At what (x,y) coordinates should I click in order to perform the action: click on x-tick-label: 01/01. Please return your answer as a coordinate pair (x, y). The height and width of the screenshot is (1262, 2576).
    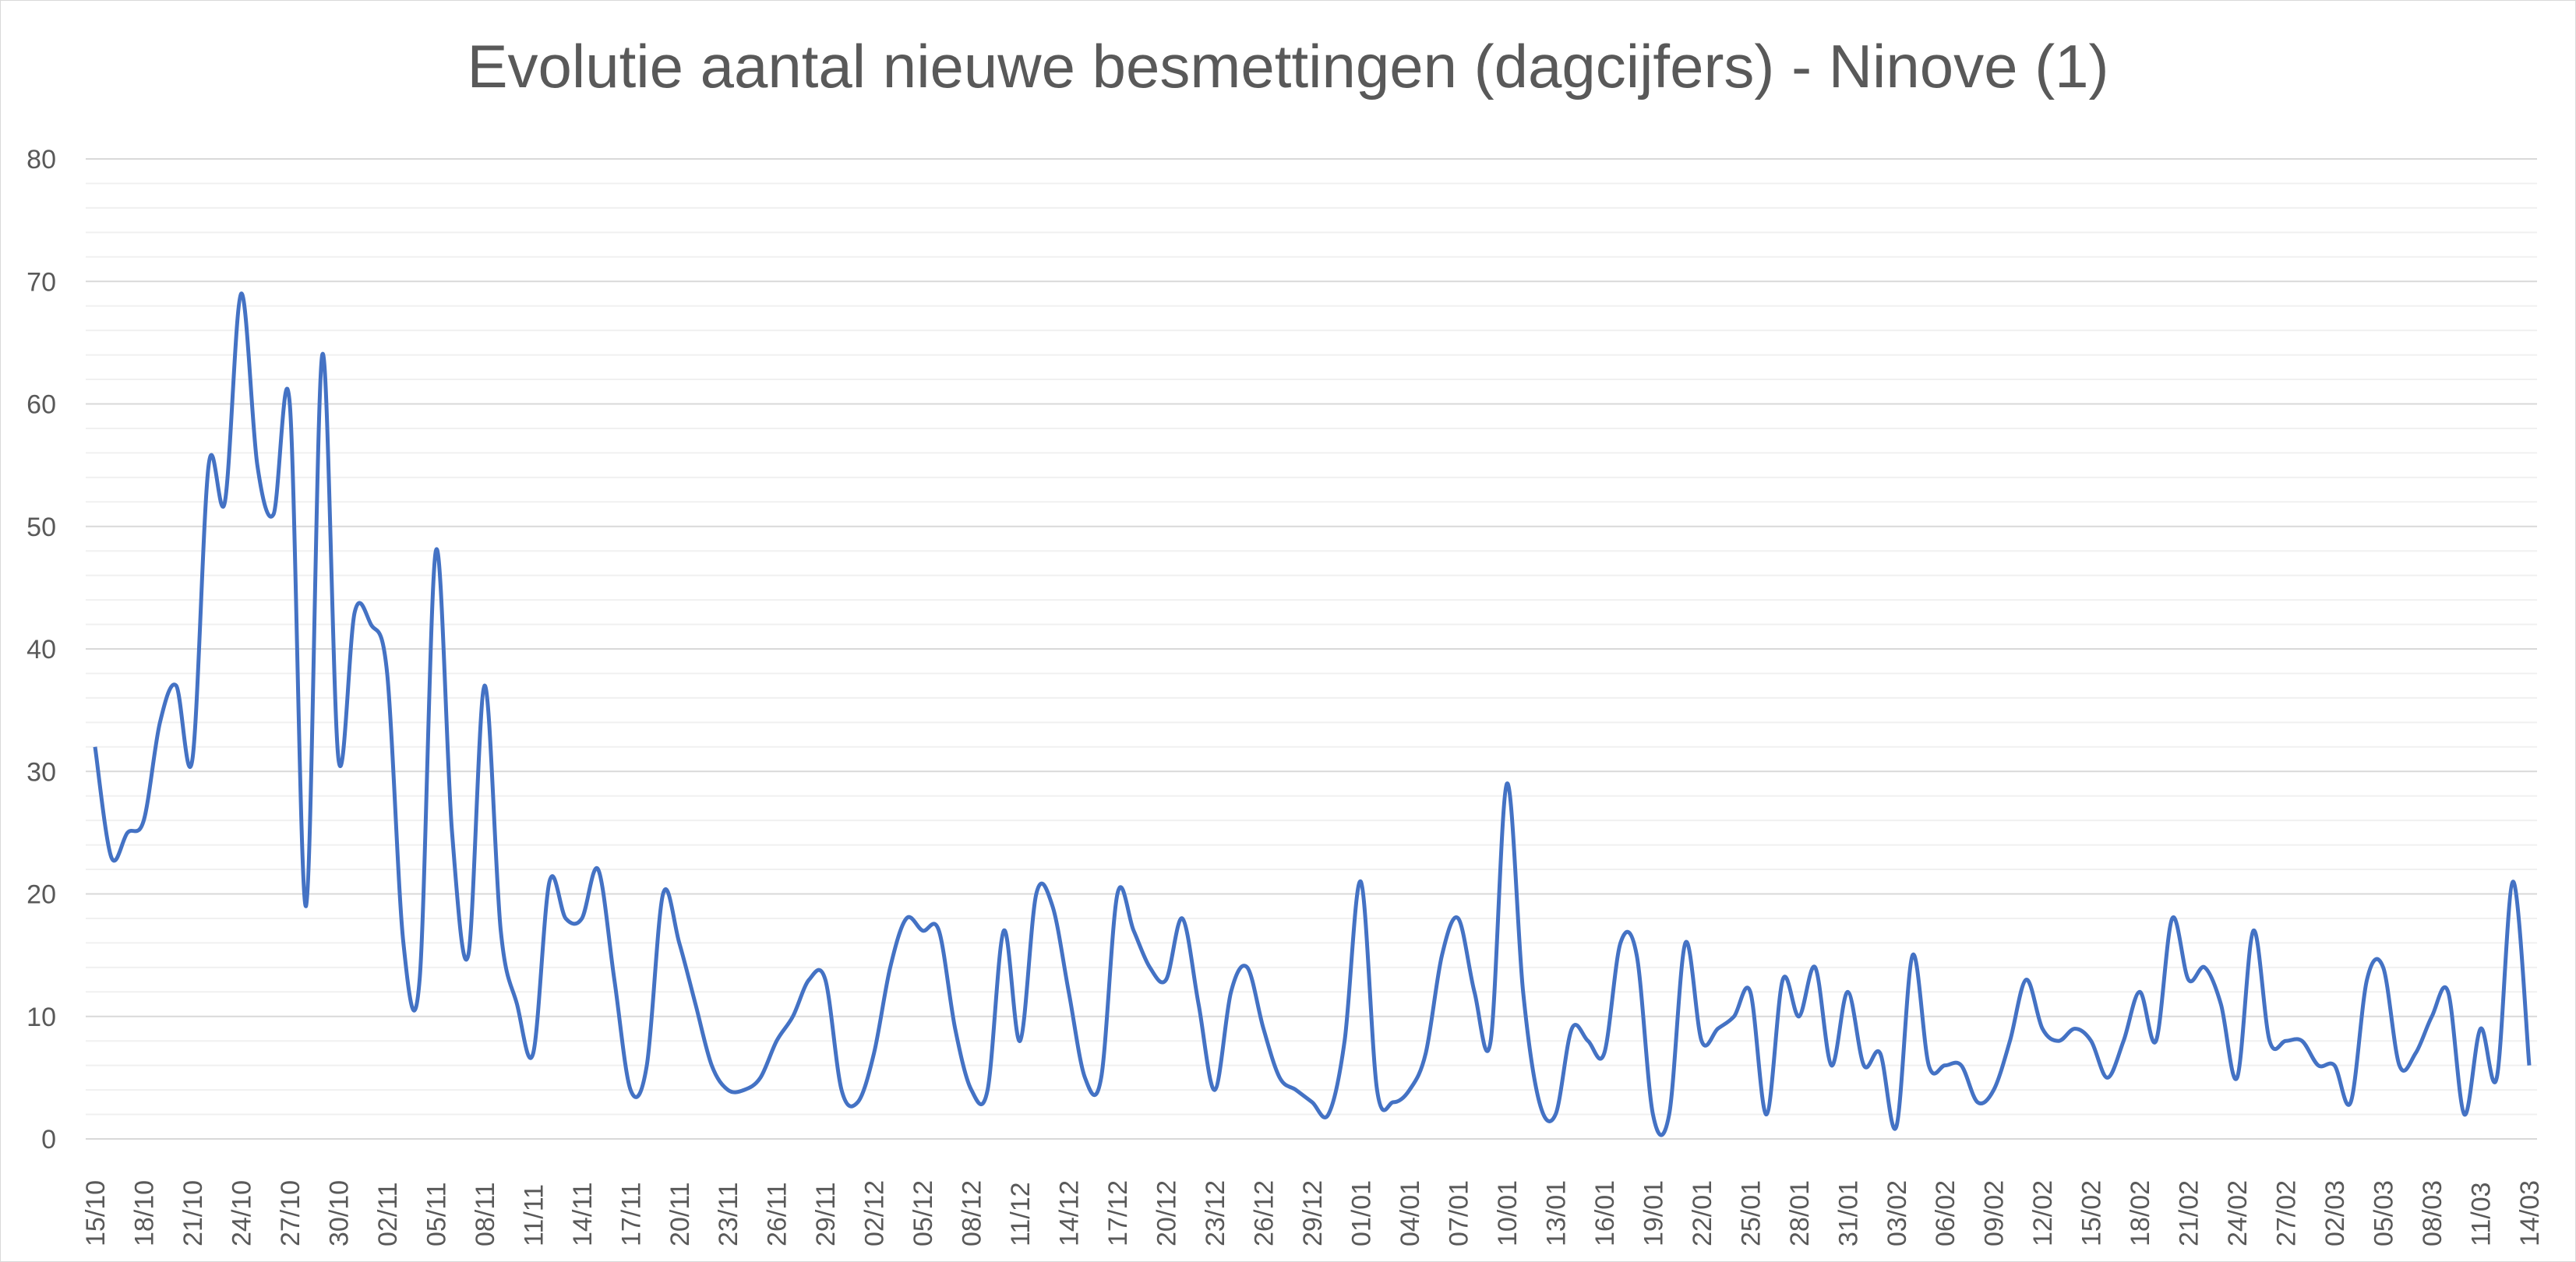
    Looking at the image, I should click on (1361, 1213).